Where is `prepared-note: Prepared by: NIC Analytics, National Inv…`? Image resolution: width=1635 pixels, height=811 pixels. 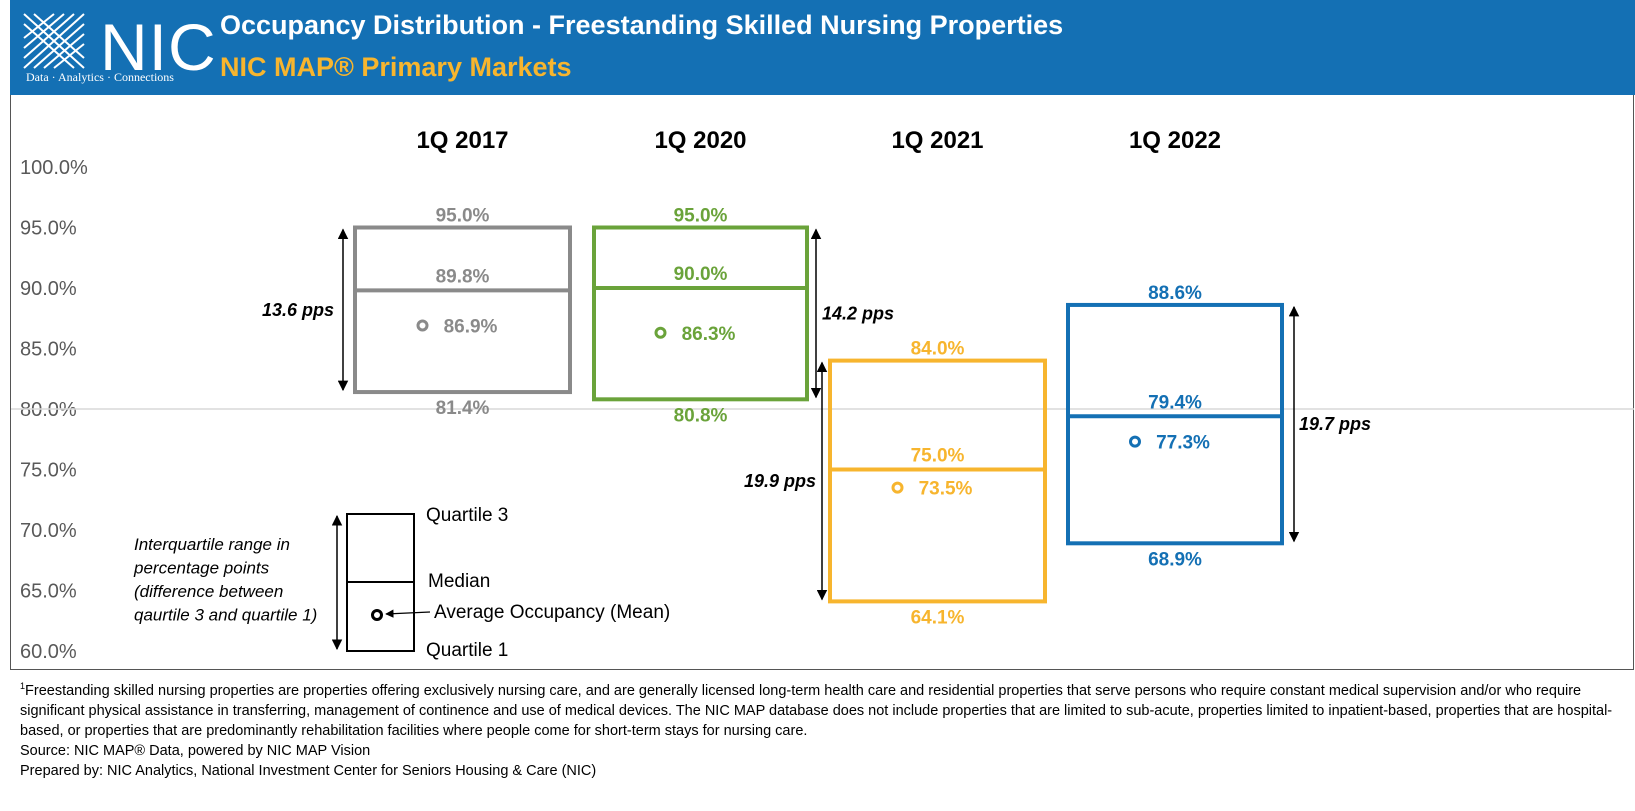 prepared-note: Prepared by: NIC Analytics, National Inv… is located at coordinates (308, 770).